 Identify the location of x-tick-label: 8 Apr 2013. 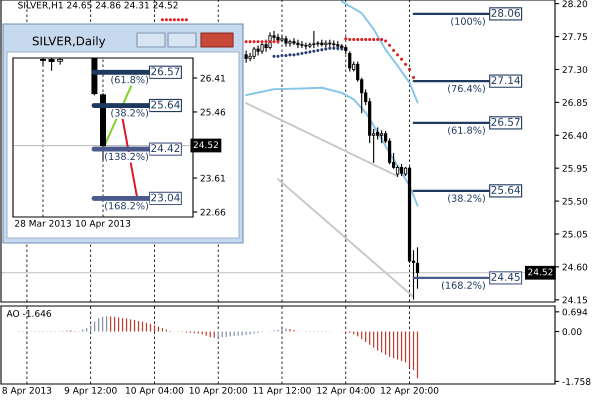
(27, 391).